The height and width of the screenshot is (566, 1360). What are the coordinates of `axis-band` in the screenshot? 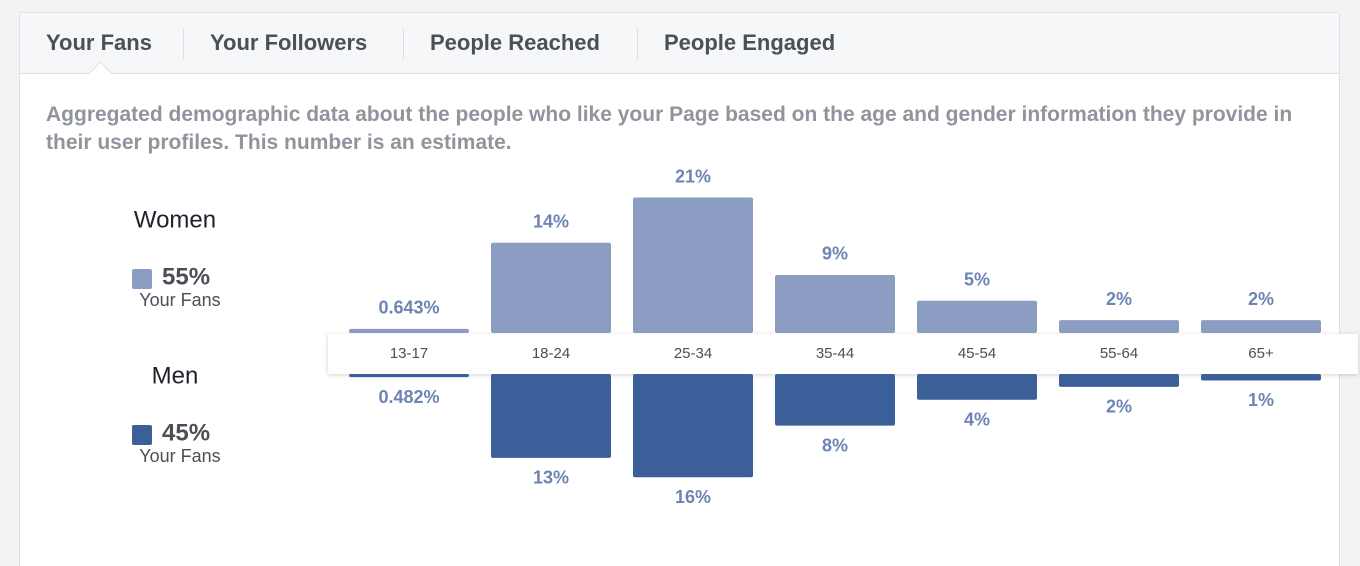 It's located at (843, 354).